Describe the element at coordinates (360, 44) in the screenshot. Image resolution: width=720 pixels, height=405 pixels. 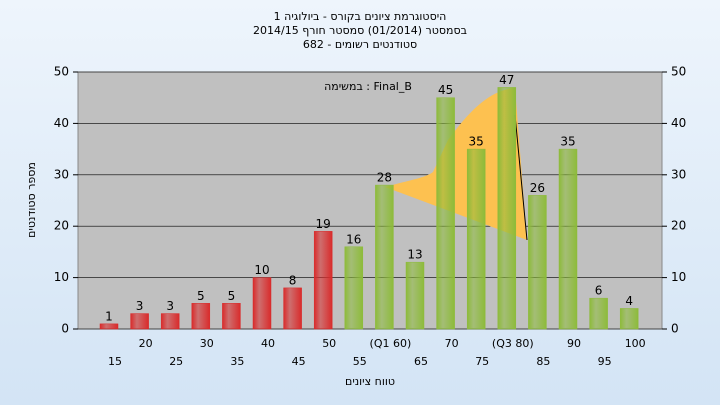
I see `chart-subtitle: סטודנטים רשומים - 682` at that location.